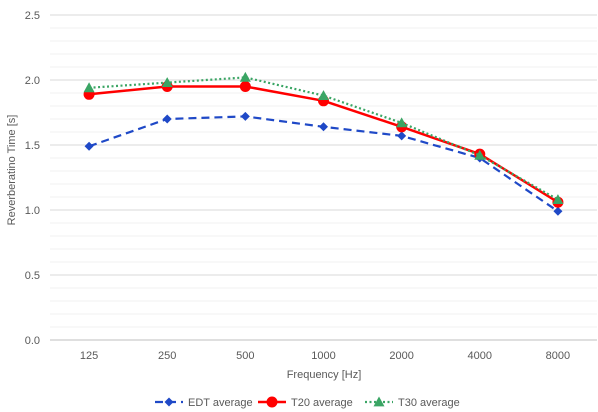 The height and width of the screenshot is (412, 598). Describe the element at coordinates (32, 276) in the screenshot. I see `y-tick-label: 0.5` at that location.